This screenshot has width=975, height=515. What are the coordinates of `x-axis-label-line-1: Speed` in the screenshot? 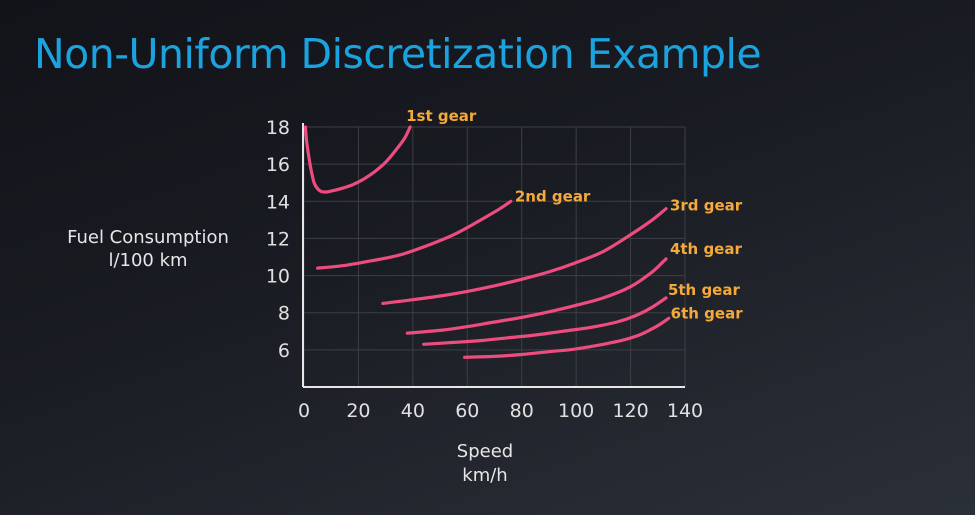 It's located at (485, 451).